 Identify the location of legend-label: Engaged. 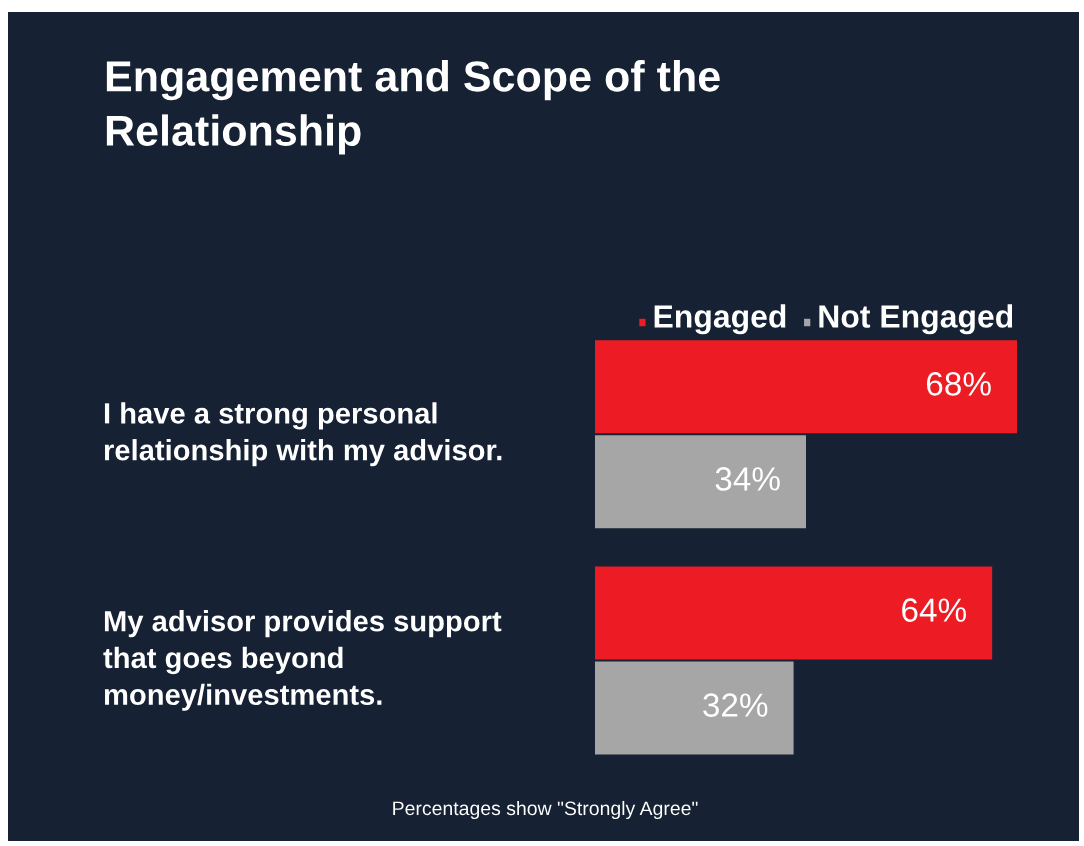
(720, 319).